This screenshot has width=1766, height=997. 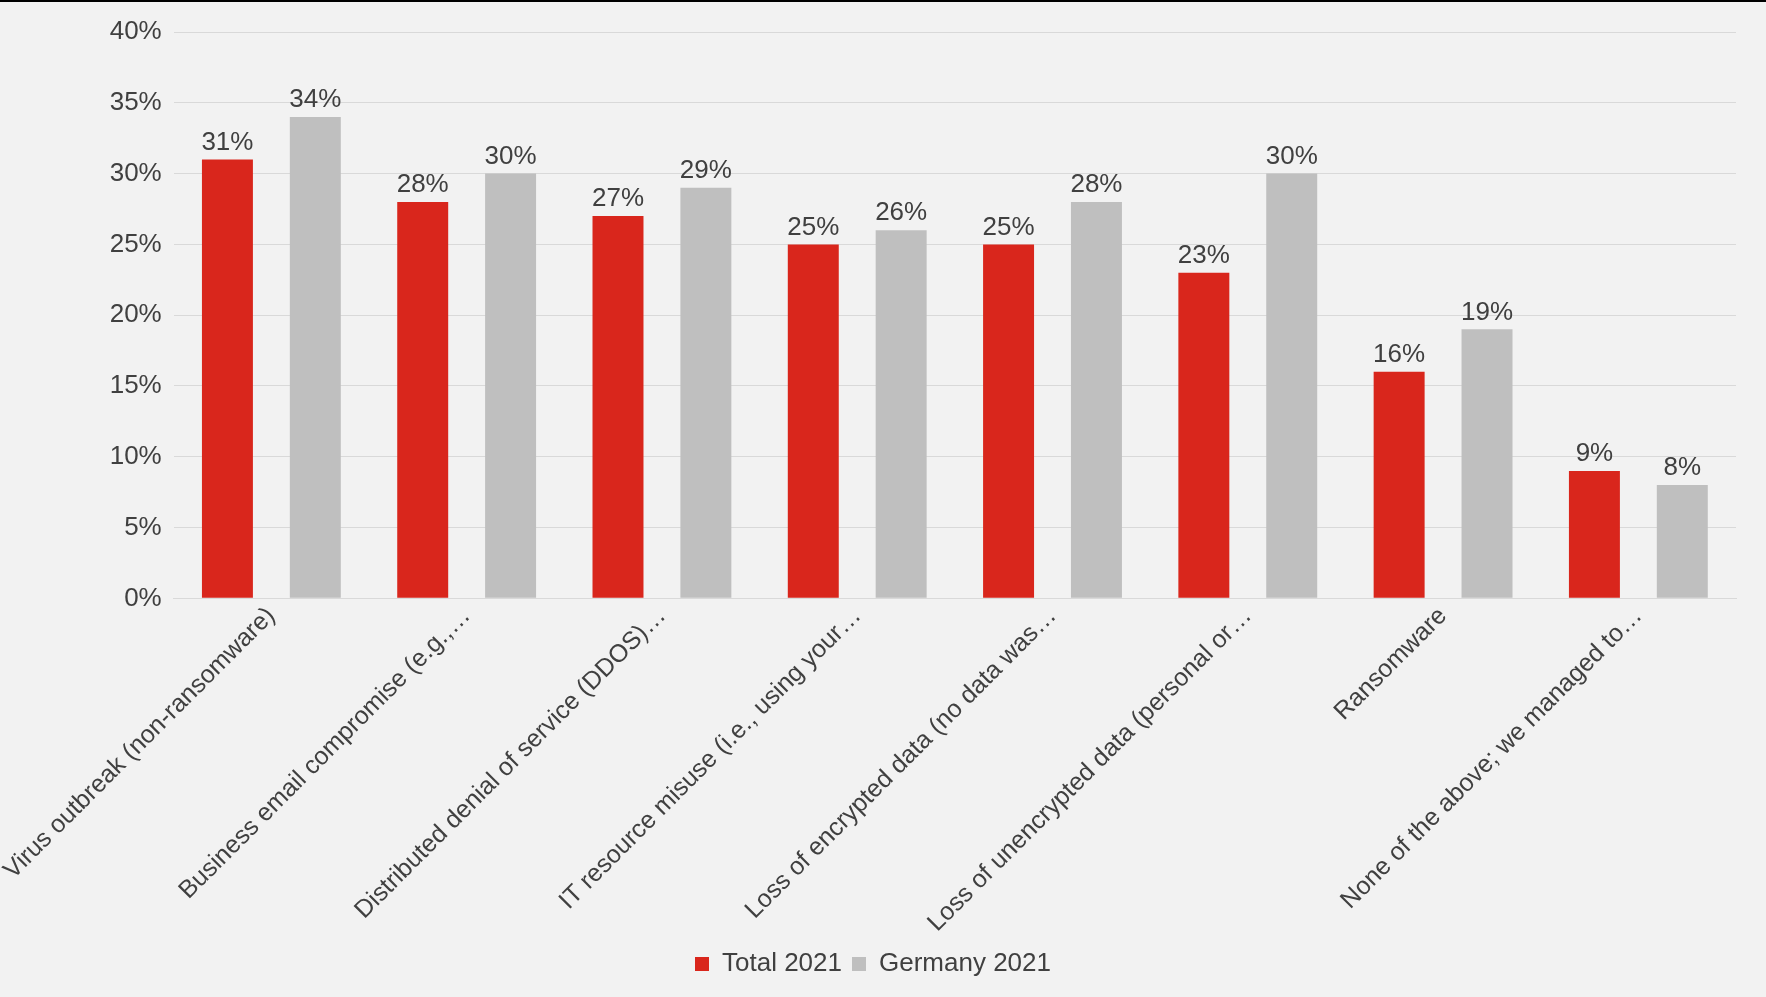 I want to click on data-label: 8%, so click(x=1682, y=466).